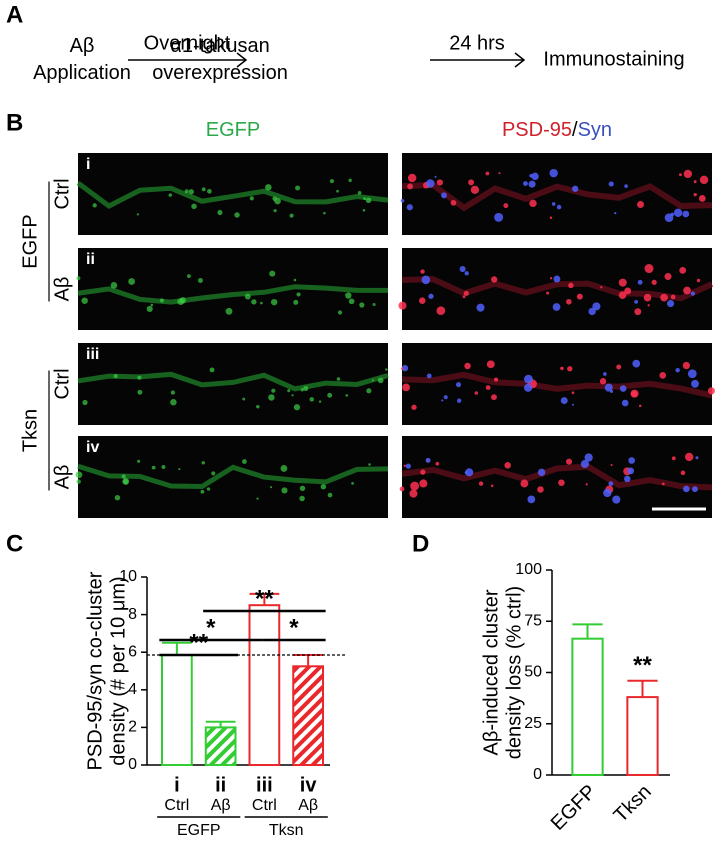  Describe the element at coordinates (220, 785) in the screenshot. I see `x-tick-label: ii` at that location.